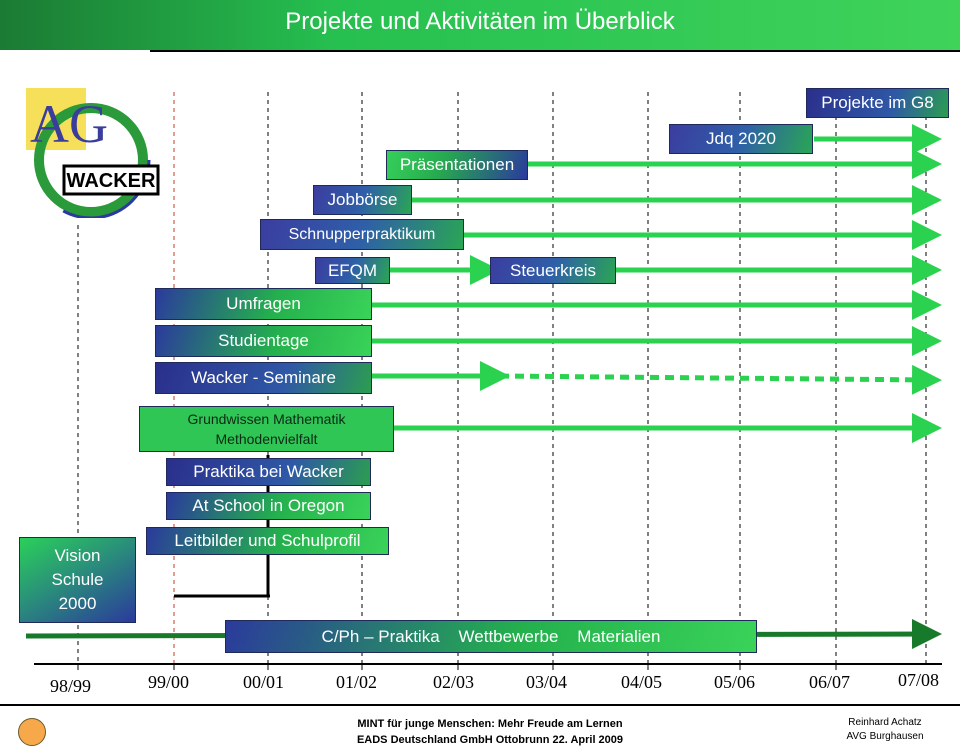  What do you see at coordinates (480, 21) in the screenshot?
I see `page-title: Projekte und Aktivitäten im Überblick` at bounding box center [480, 21].